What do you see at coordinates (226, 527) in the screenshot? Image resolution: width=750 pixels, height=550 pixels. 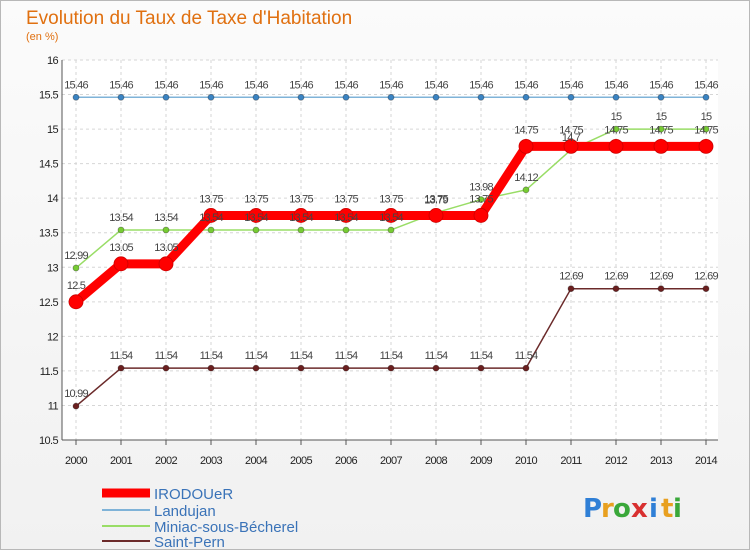 I see `legend-label-2: Miniac-sous-Bécherel` at bounding box center [226, 527].